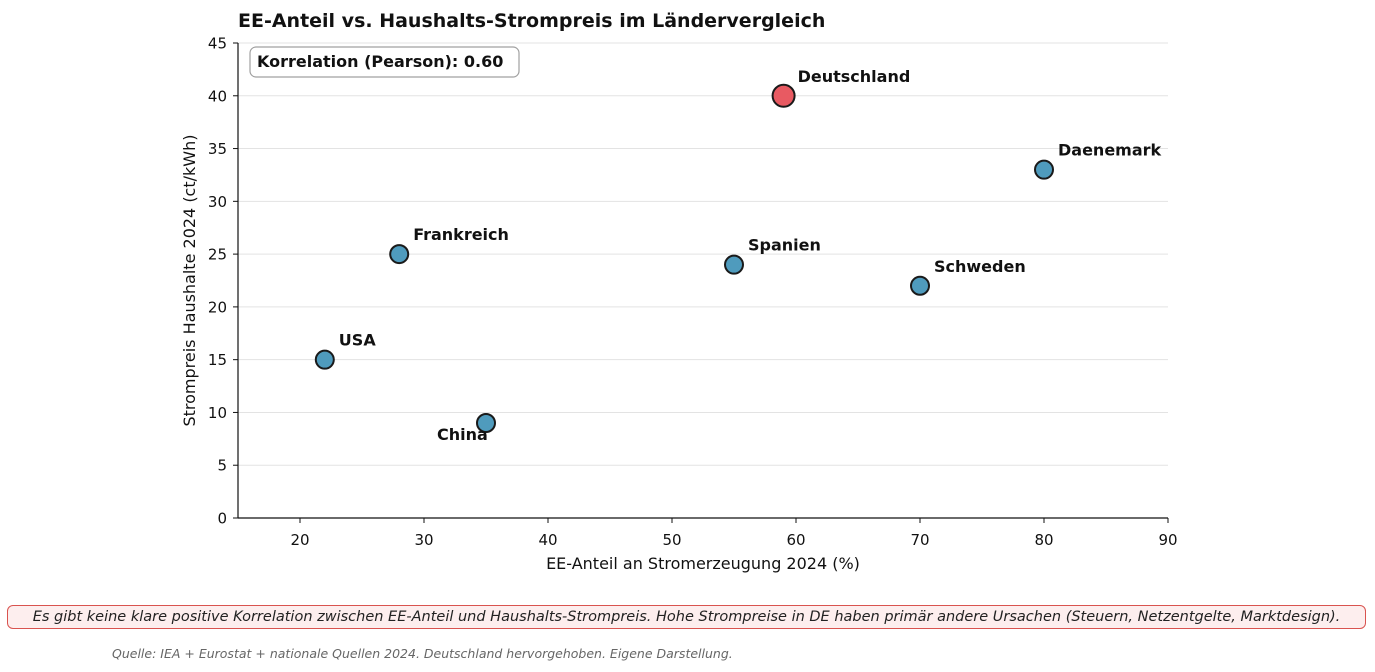 The image size is (1375, 672). Describe the element at coordinates (217, 202) in the screenshot. I see `y-tick-label: 30` at that location.